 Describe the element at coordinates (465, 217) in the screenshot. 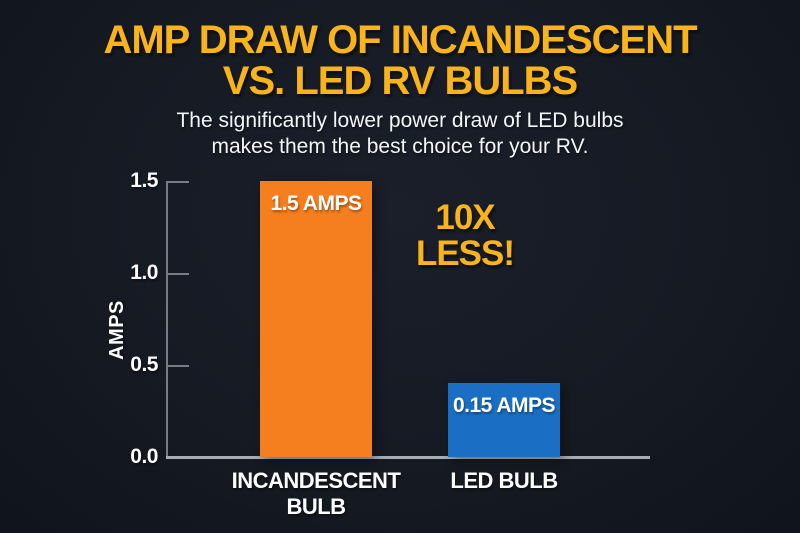

I see `annotation-line-1: 10X` at that location.